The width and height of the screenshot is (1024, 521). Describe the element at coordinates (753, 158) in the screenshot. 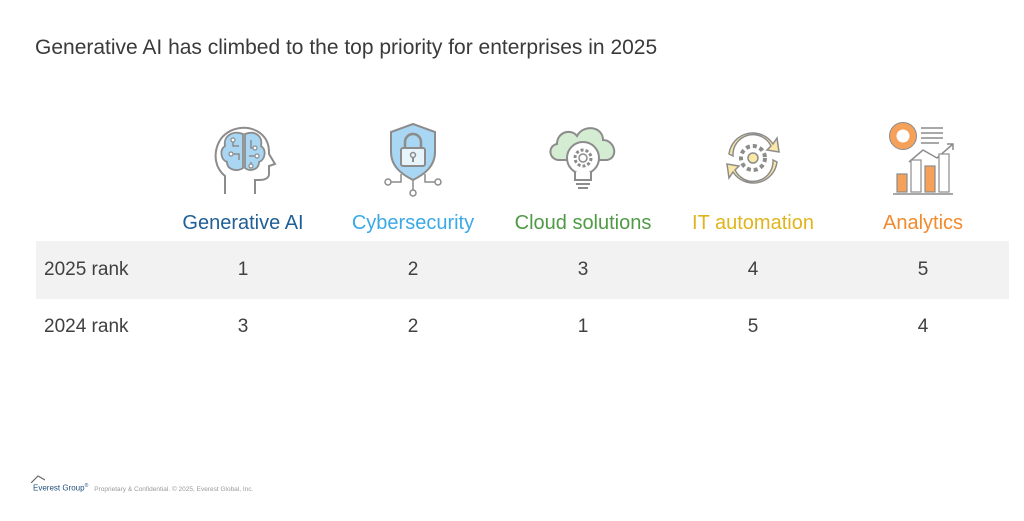

I see `gear-cycle-arrows-icon` at that location.